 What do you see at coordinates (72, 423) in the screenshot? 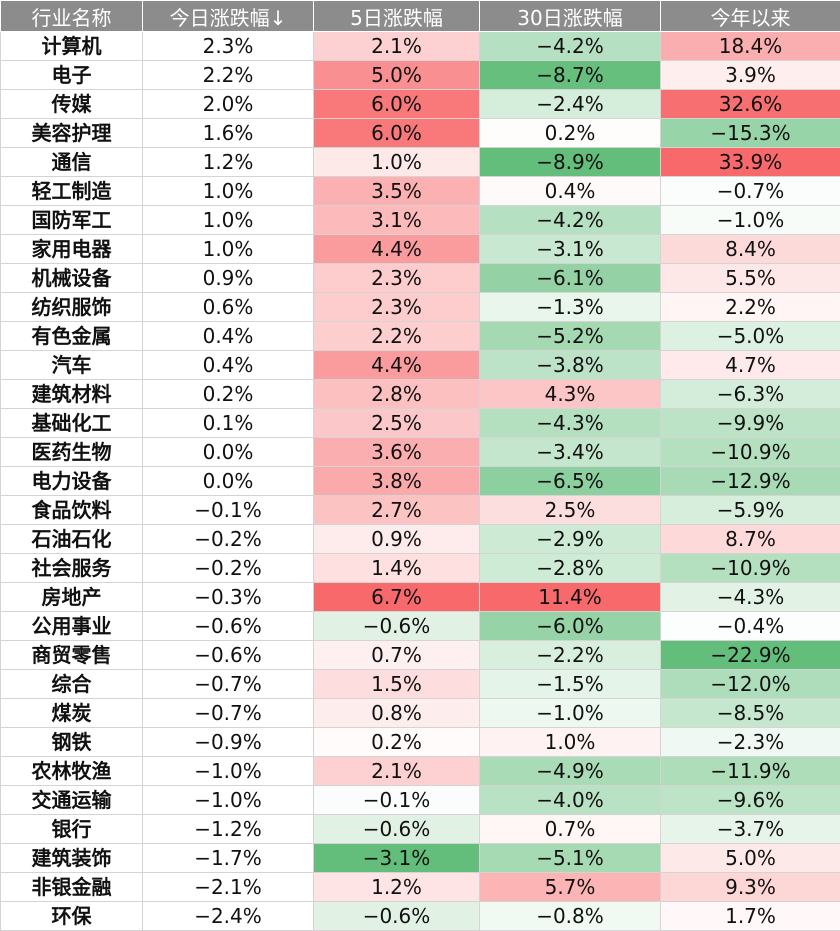
I see `industry-name-cell: 基础化工` at bounding box center [72, 423].